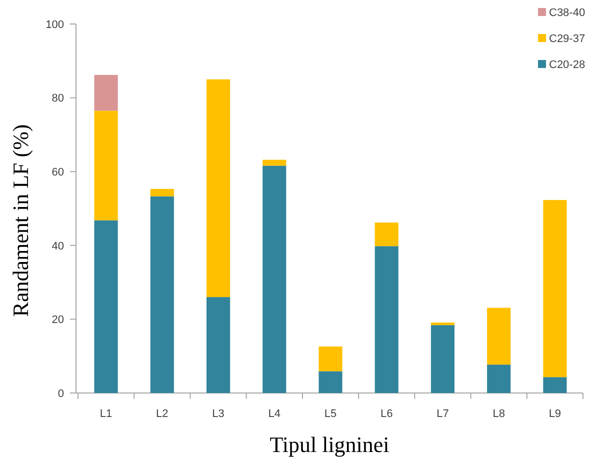 The image size is (596, 459). What do you see at coordinates (567, 64) in the screenshot?
I see `legend-label: C20-28` at bounding box center [567, 64].